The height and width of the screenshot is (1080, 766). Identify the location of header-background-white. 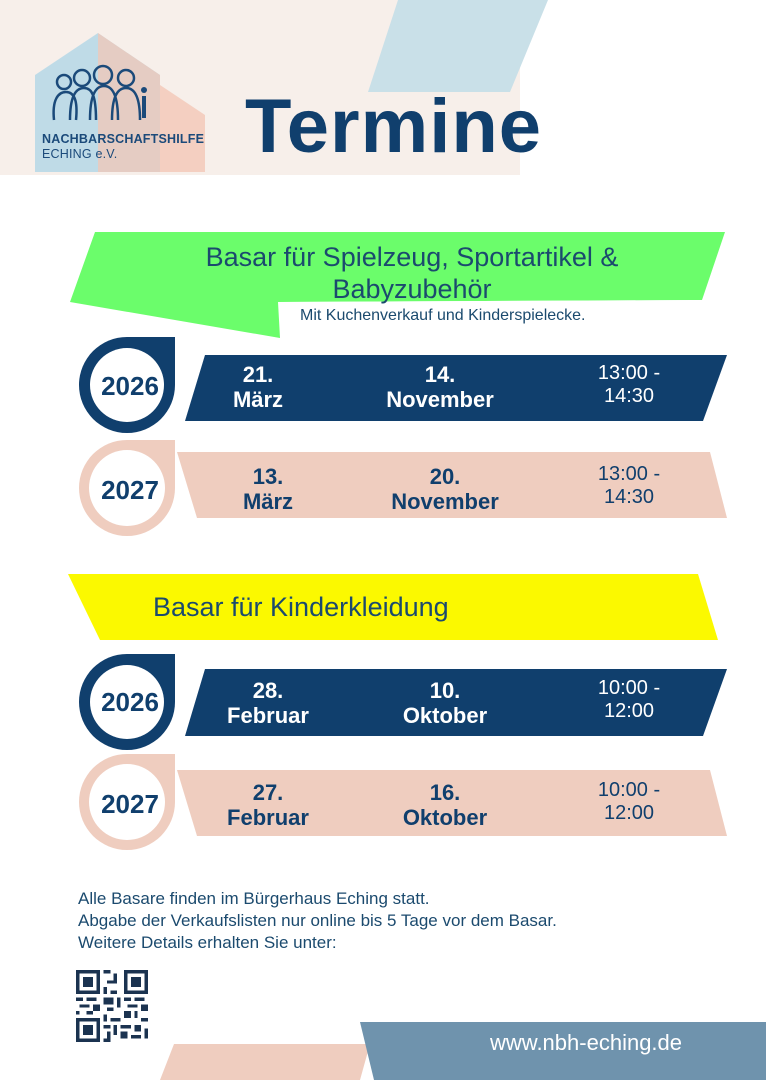
(643, 87).